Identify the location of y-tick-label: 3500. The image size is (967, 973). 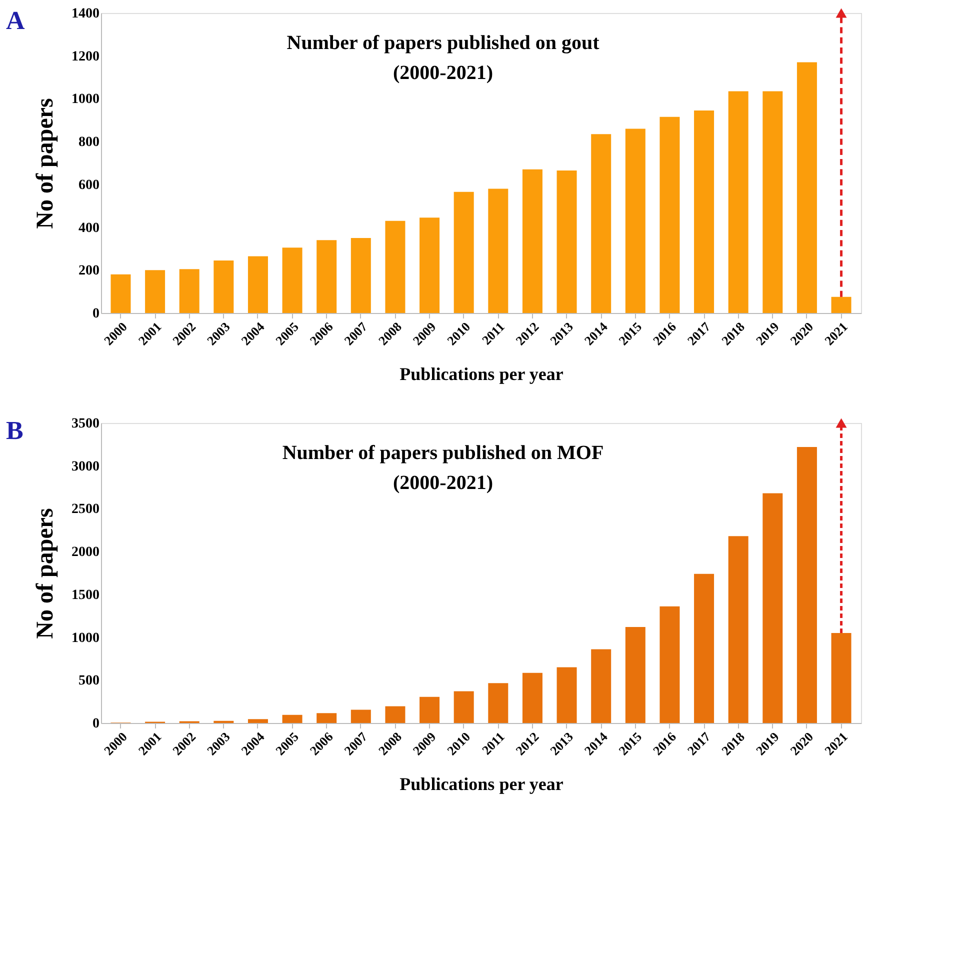
(86, 424).